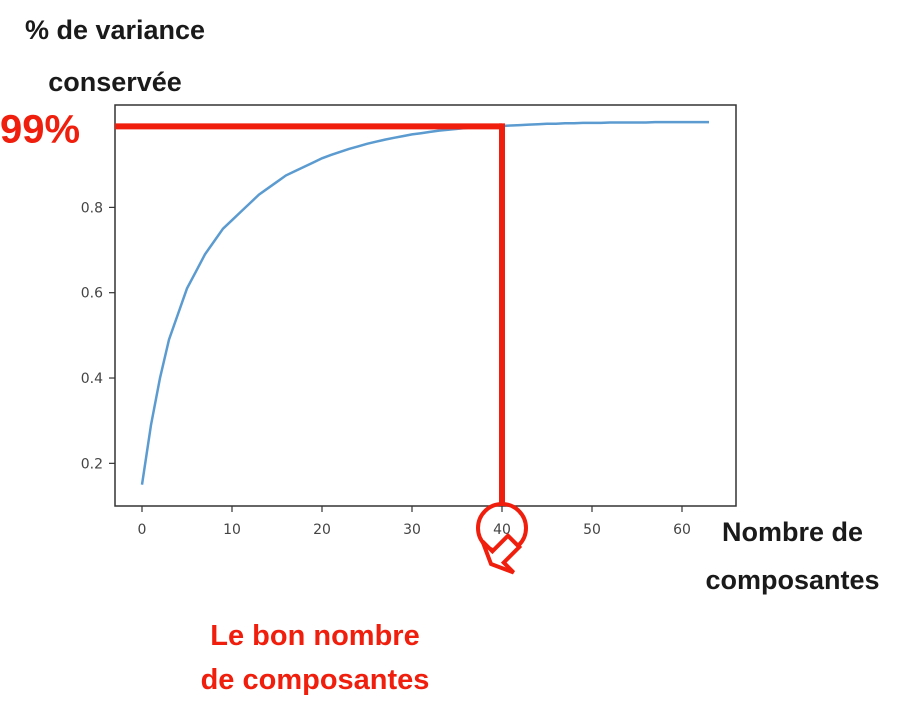  Describe the element at coordinates (40, 129) in the screenshot. I see `threshold-label: 99%` at that location.